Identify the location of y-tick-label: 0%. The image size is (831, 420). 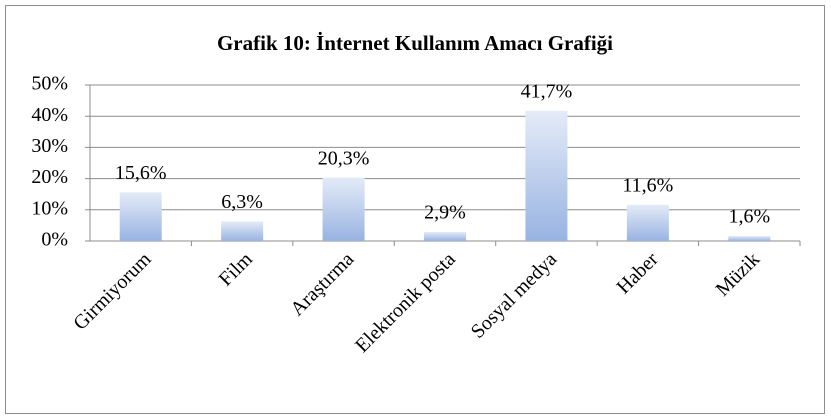
(54, 240).